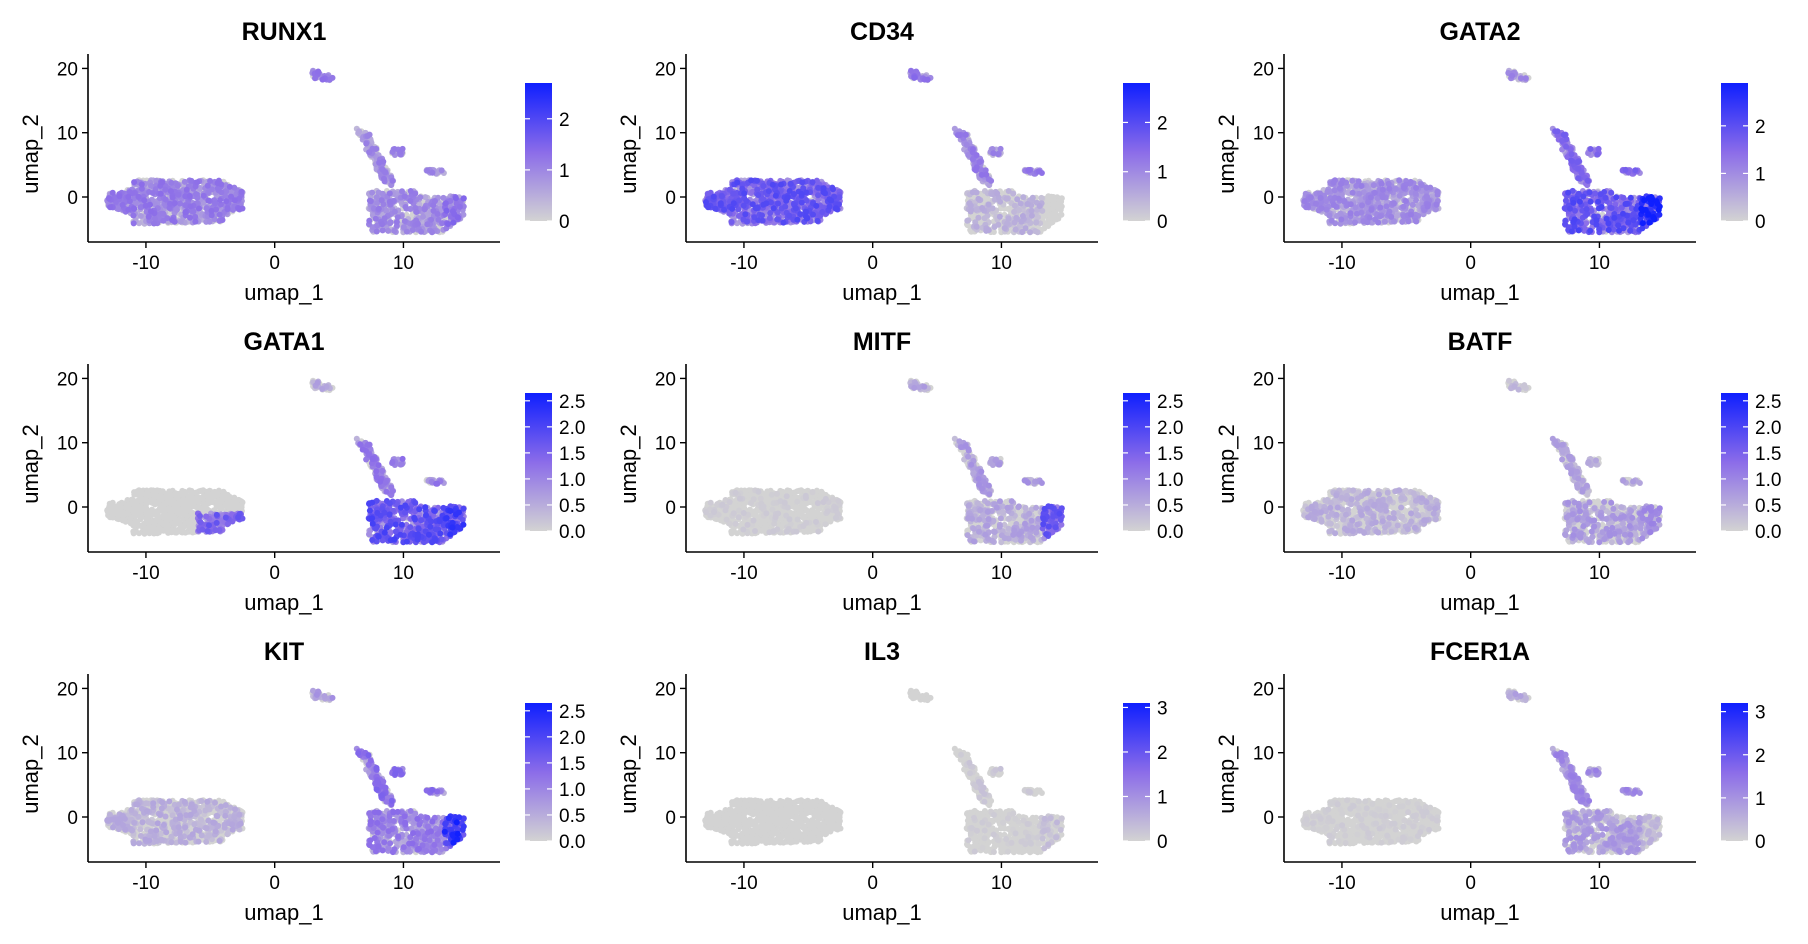  Describe the element at coordinates (1162, 123) in the screenshot. I see `colorbar-tick-label: 2` at that location.